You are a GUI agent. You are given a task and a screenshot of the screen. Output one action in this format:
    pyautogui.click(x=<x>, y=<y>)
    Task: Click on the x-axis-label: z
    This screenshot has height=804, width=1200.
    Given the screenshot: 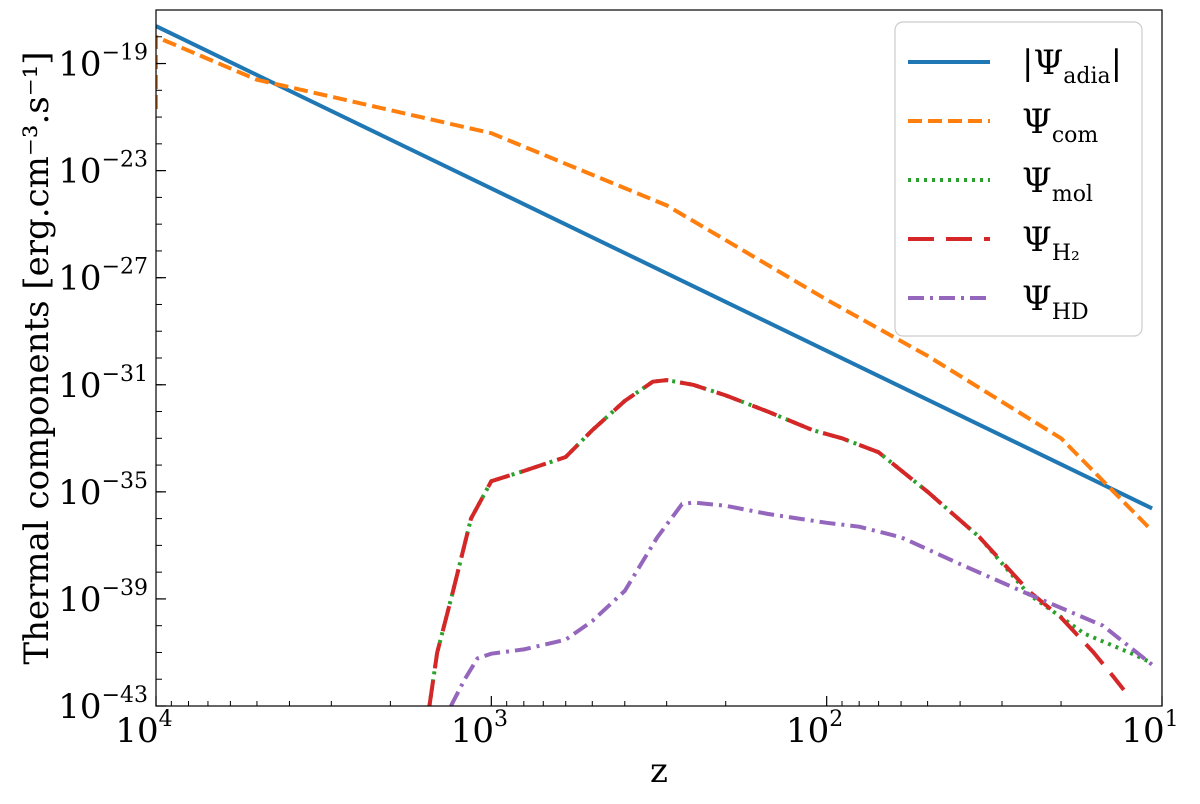 What is the action you would take?
    pyautogui.click(x=659, y=771)
    